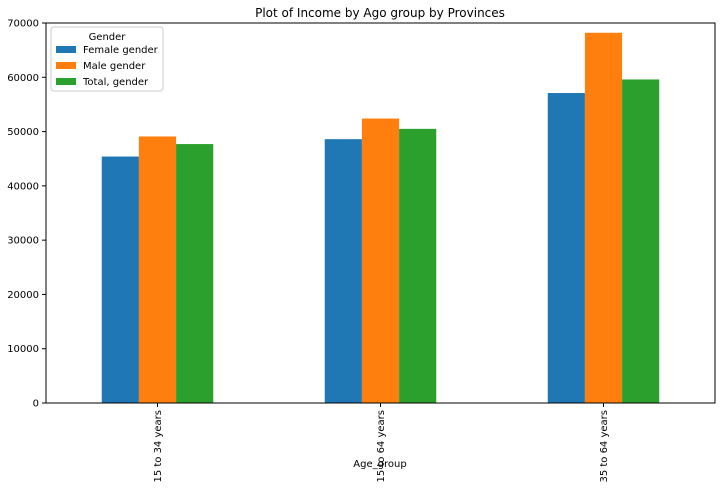 The image size is (722, 504). I want to click on legend-entry: Female gender, so click(121, 50).